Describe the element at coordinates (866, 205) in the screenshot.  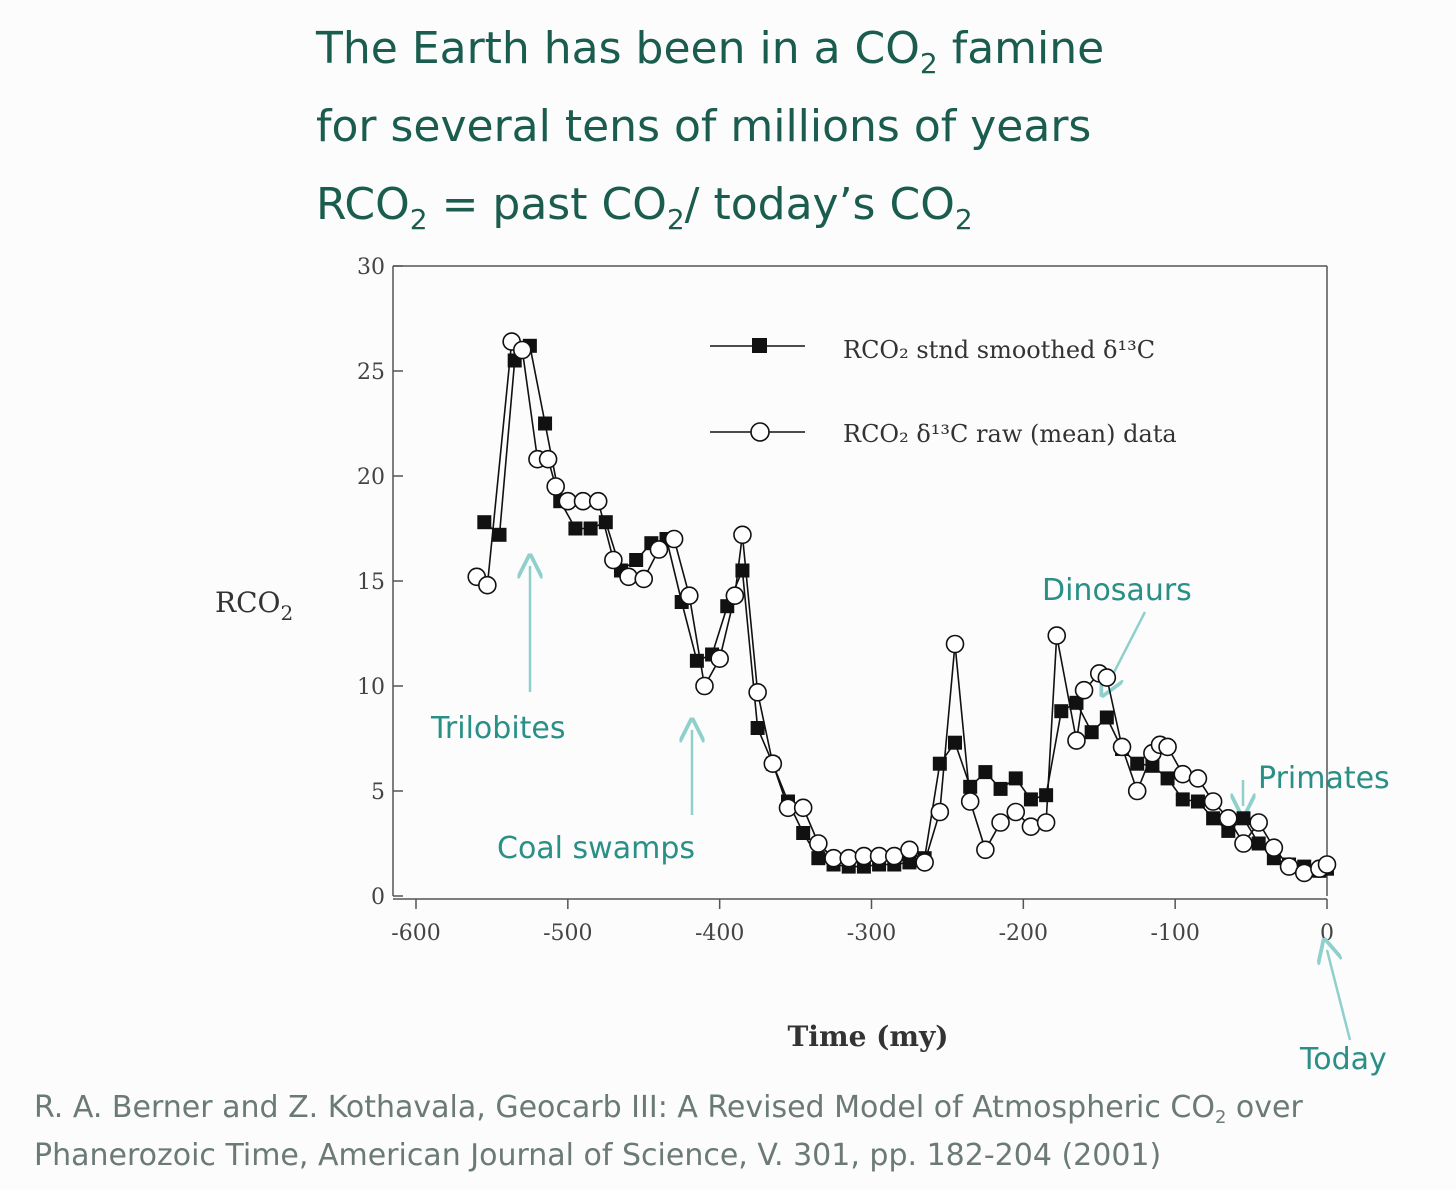
I see `title-line-3: RCO2 = past CO2/ today’s CO2` at that location.